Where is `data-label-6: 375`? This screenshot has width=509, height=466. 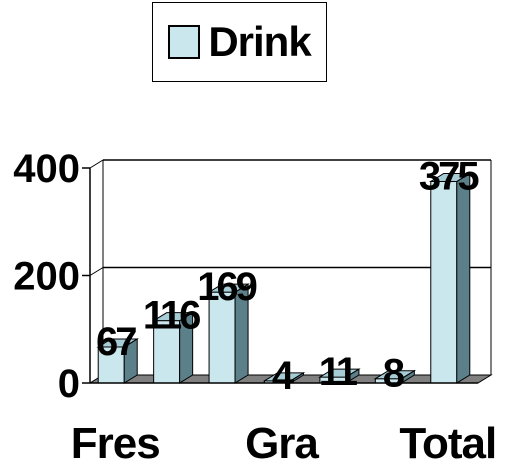
data-label-6: 375 is located at coordinates (449, 176).